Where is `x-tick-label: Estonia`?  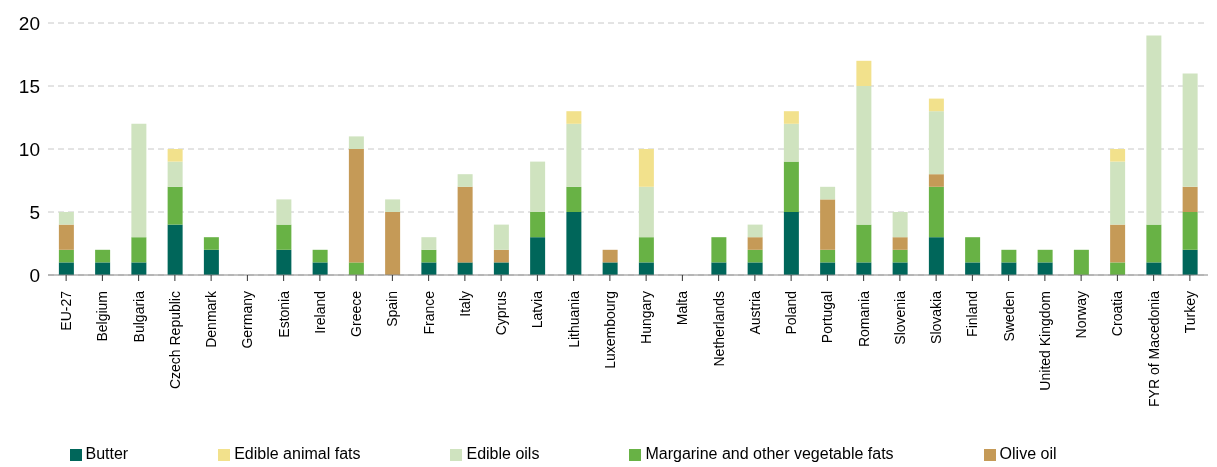 x-tick-label: Estonia is located at coordinates (283, 314).